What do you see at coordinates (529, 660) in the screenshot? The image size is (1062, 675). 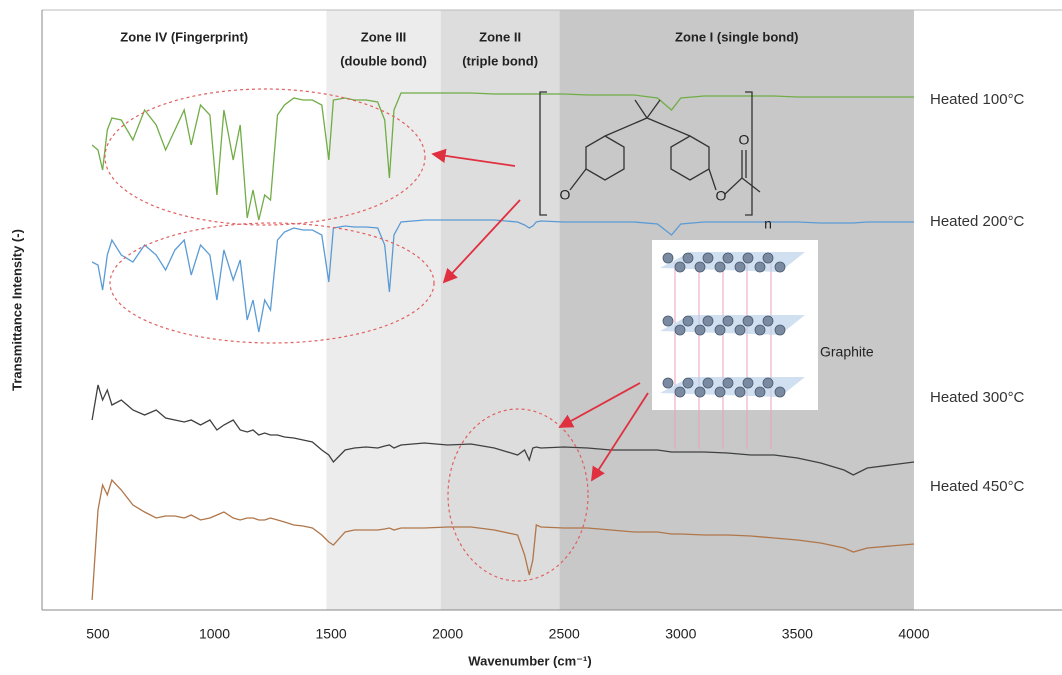 I see `x-axis-label: Wavenumber (cm⁻¹)` at bounding box center [529, 660].